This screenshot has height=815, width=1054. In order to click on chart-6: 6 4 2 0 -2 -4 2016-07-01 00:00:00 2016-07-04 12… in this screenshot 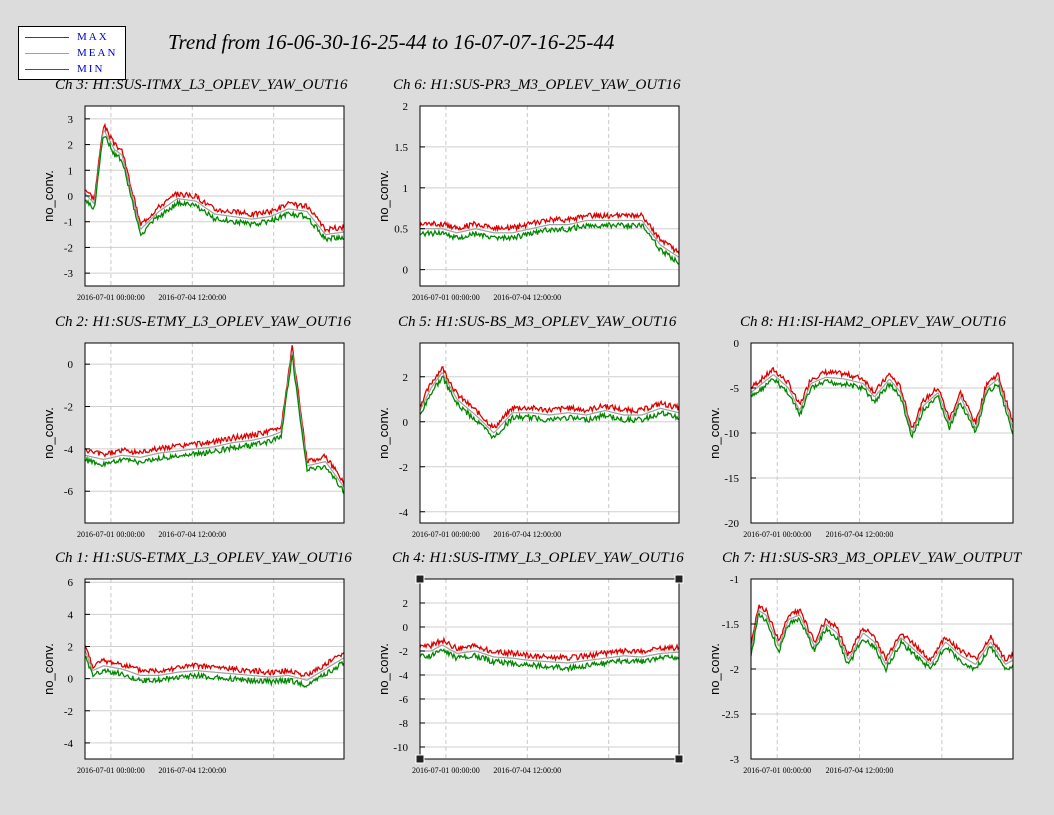, I will do `click(196, 662)`.